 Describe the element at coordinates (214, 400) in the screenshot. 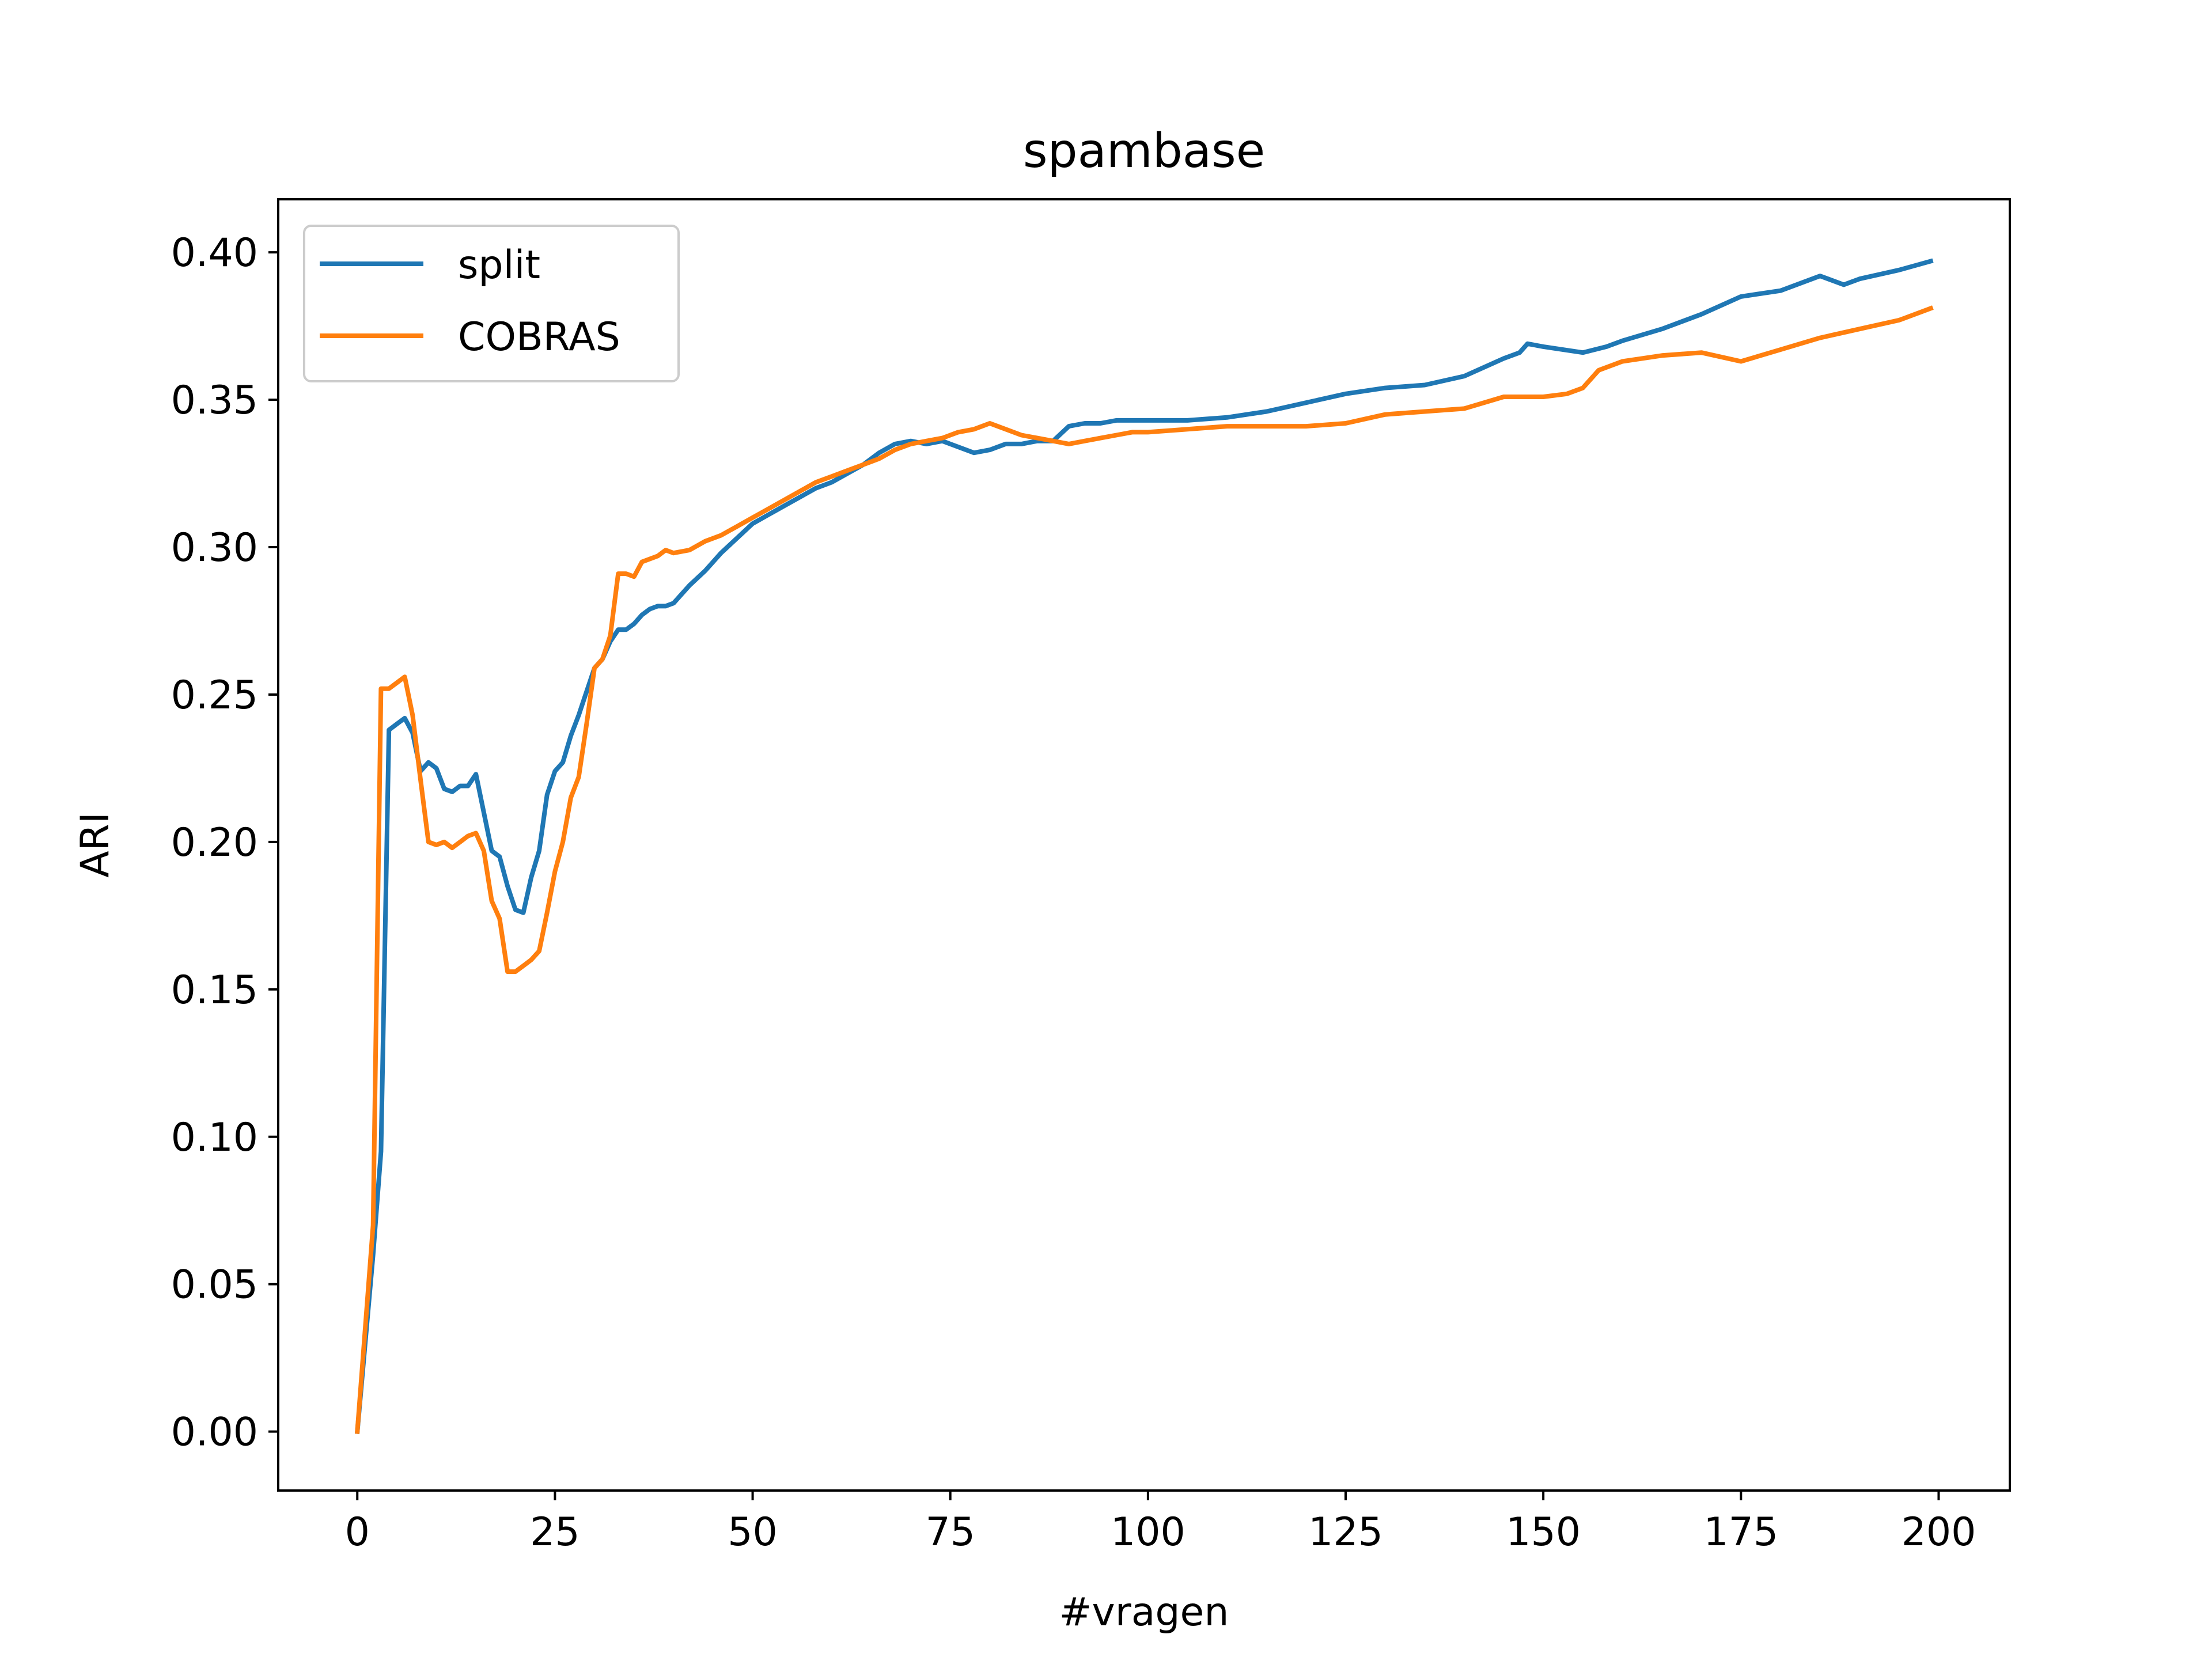

I see `y-tick-label: 0.35` at that location.